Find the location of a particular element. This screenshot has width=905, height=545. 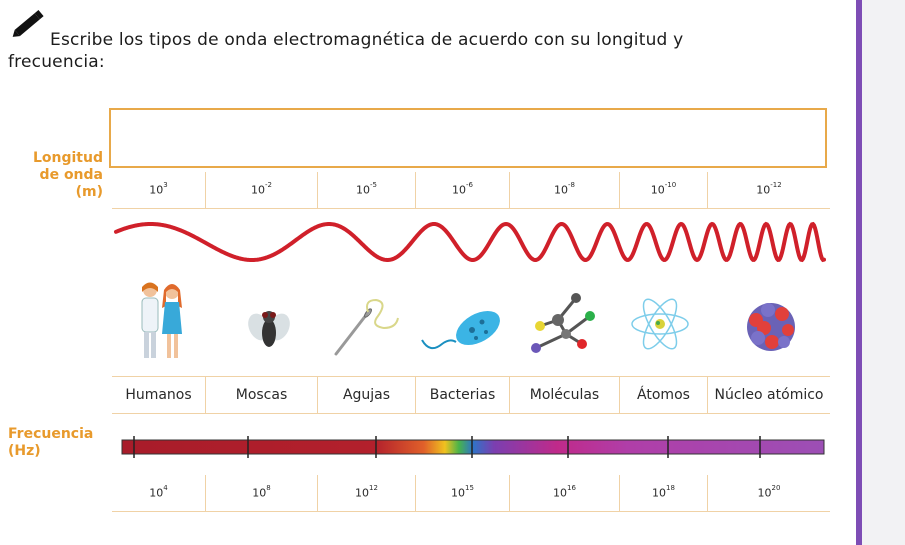

object-label: Bacterias is located at coordinates (463, 395).